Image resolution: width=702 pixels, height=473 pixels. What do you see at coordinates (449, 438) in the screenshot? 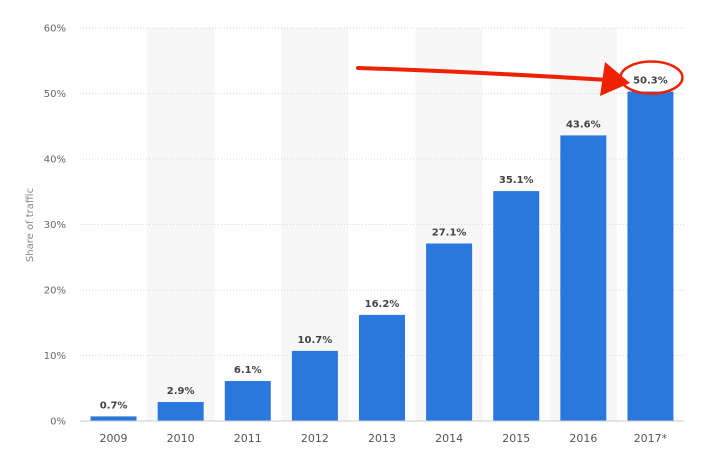
I see `x-tick-label: 2014` at bounding box center [449, 438].